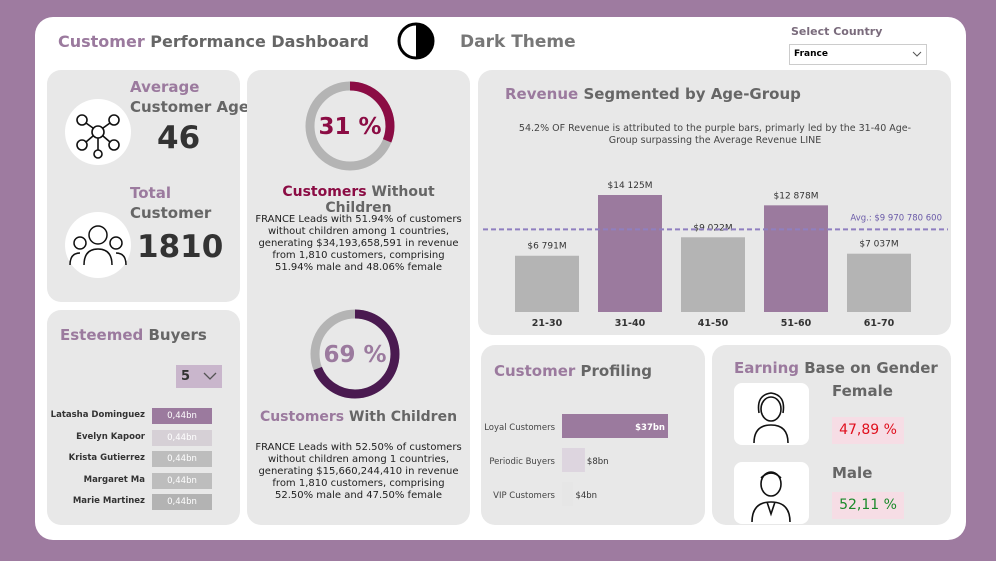  Describe the element at coordinates (417, 42) in the screenshot. I see `theme-toggle` at that location.